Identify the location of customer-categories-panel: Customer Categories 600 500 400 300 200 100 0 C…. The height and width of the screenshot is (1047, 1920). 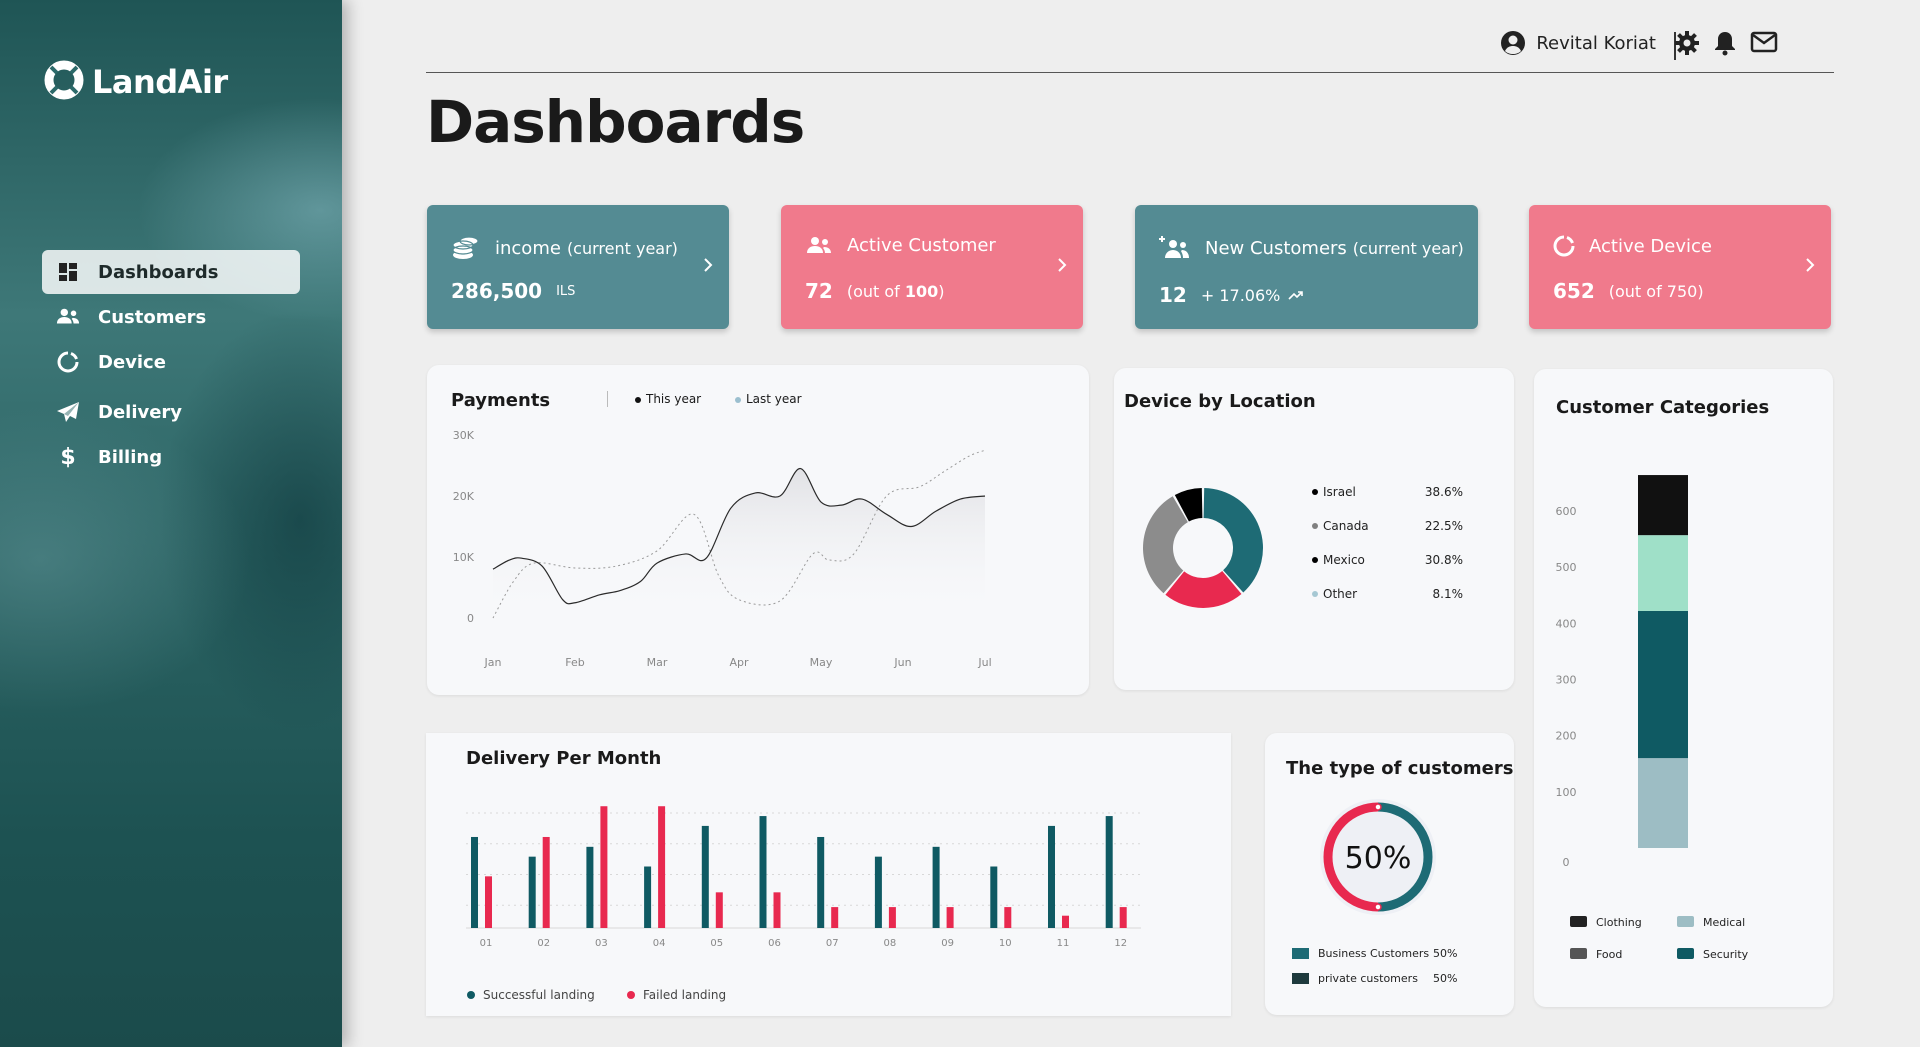
(1683, 688).